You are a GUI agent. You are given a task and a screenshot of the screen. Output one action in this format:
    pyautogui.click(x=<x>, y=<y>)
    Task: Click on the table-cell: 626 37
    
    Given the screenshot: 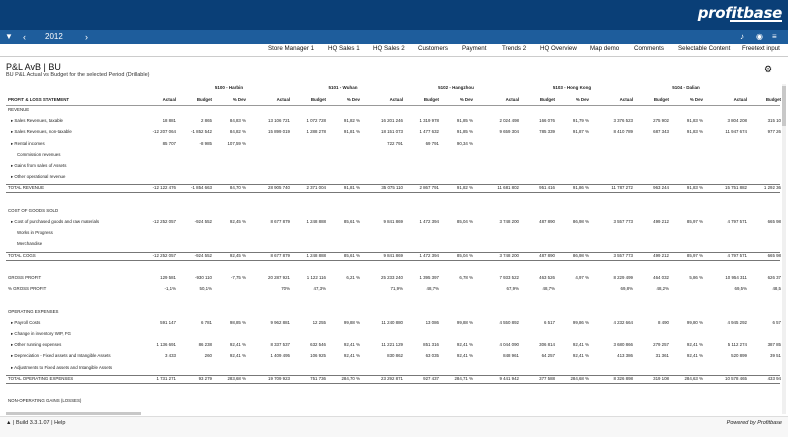 What is the action you would take?
    pyautogui.click(x=774, y=277)
    